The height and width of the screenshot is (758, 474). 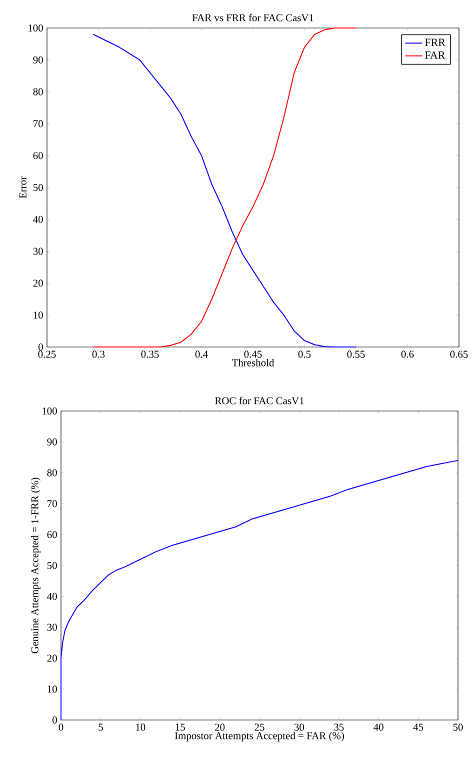 I want to click on x-tick-label: 0.4, so click(x=201, y=354).